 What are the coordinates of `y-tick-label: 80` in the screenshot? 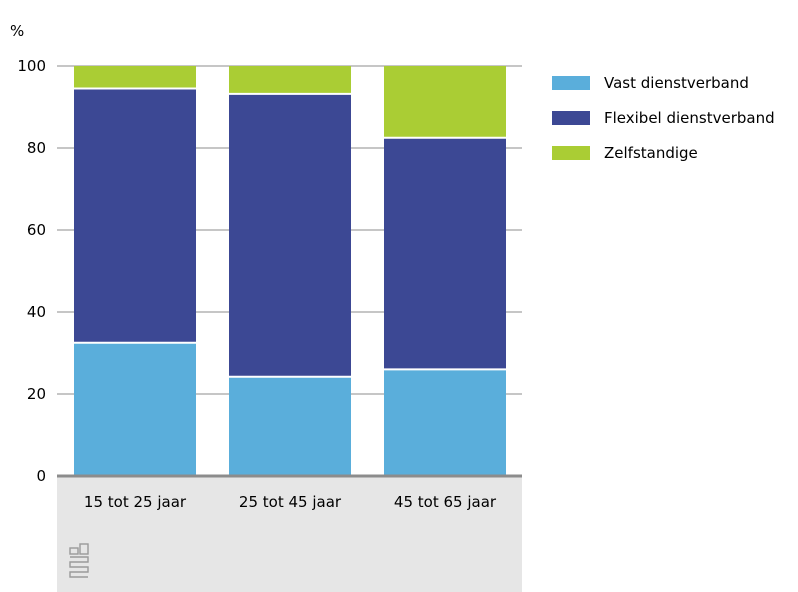 It's located at (36, 148).